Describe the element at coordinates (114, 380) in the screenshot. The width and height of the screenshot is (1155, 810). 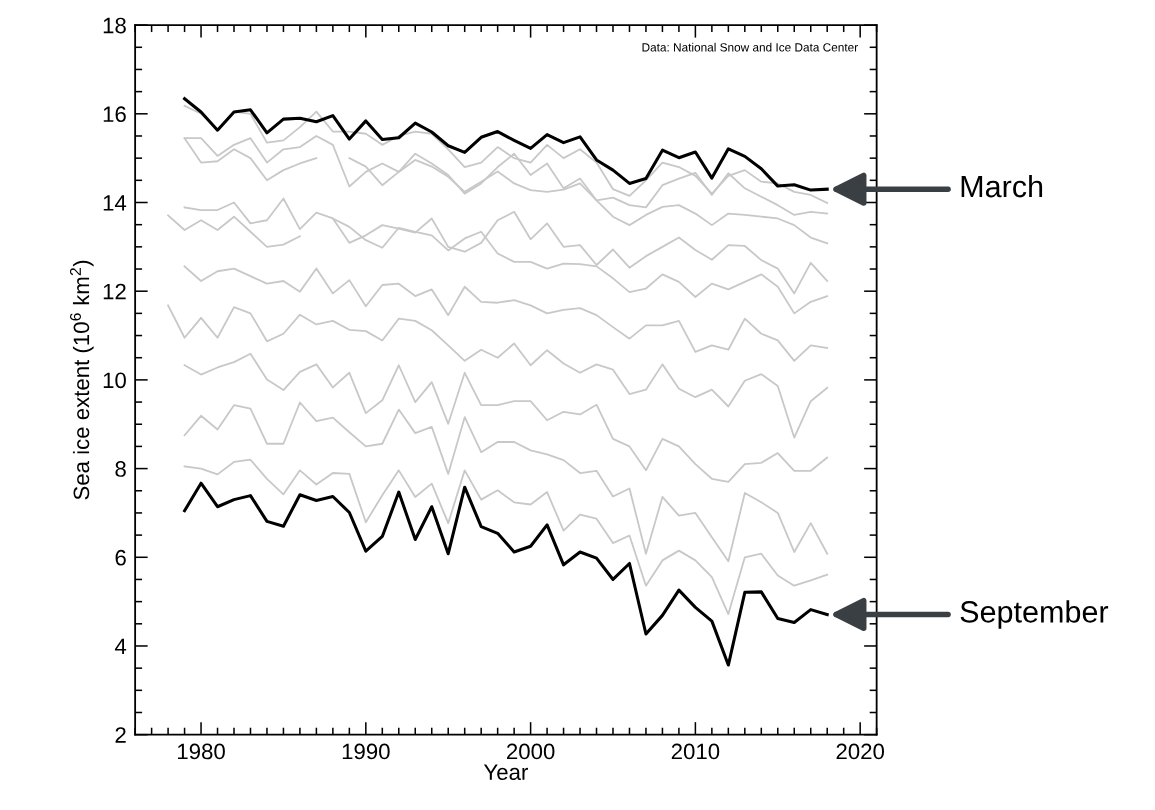
I see `y-tick-label: 10` at that location.